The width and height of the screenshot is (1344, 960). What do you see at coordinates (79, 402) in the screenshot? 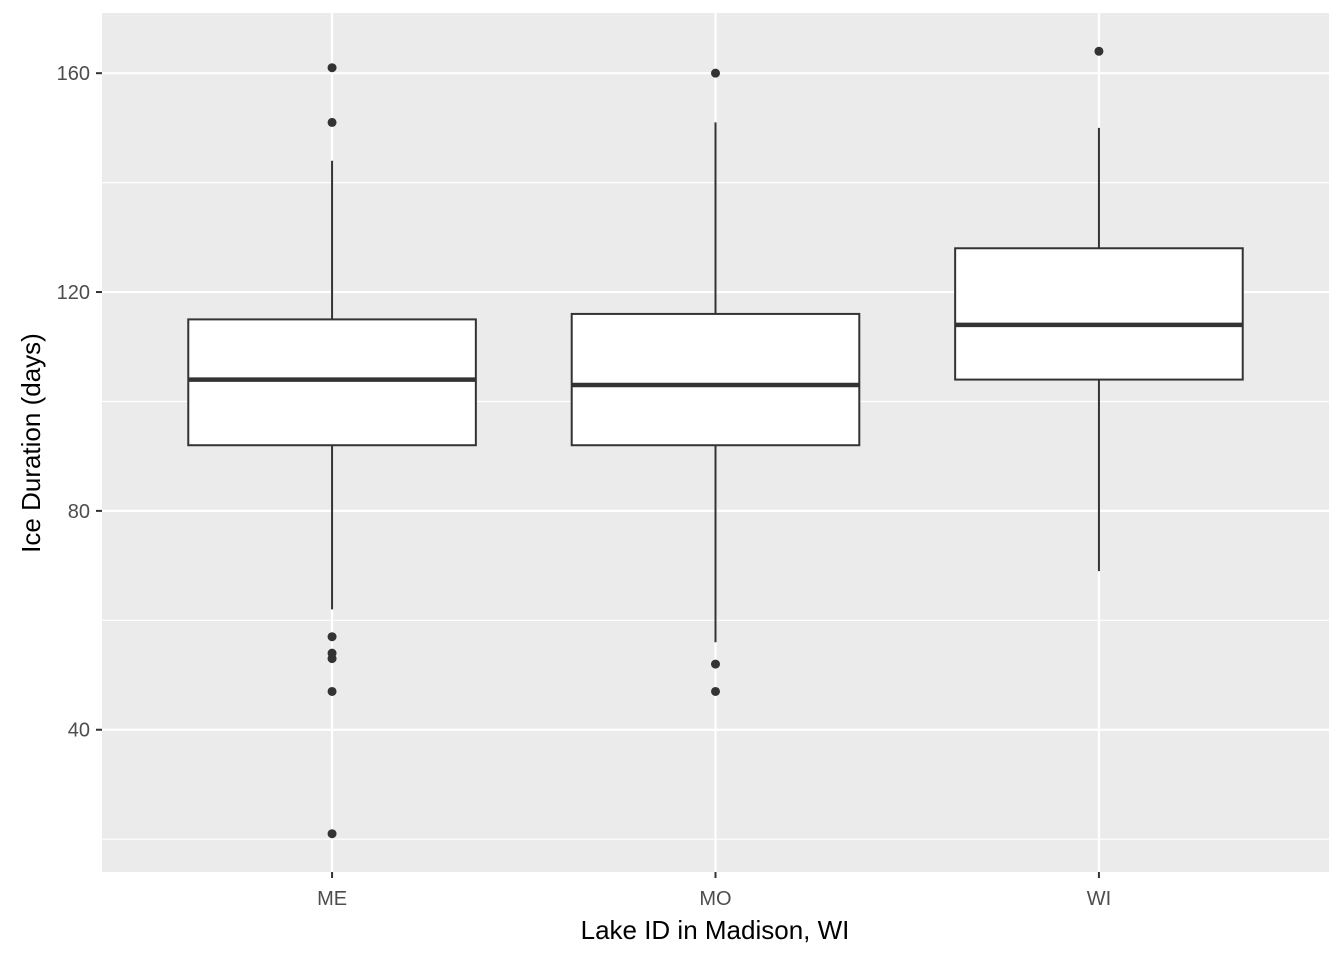
I see `y-axis: 40 80 120 160` at bounding box center [79, 402].